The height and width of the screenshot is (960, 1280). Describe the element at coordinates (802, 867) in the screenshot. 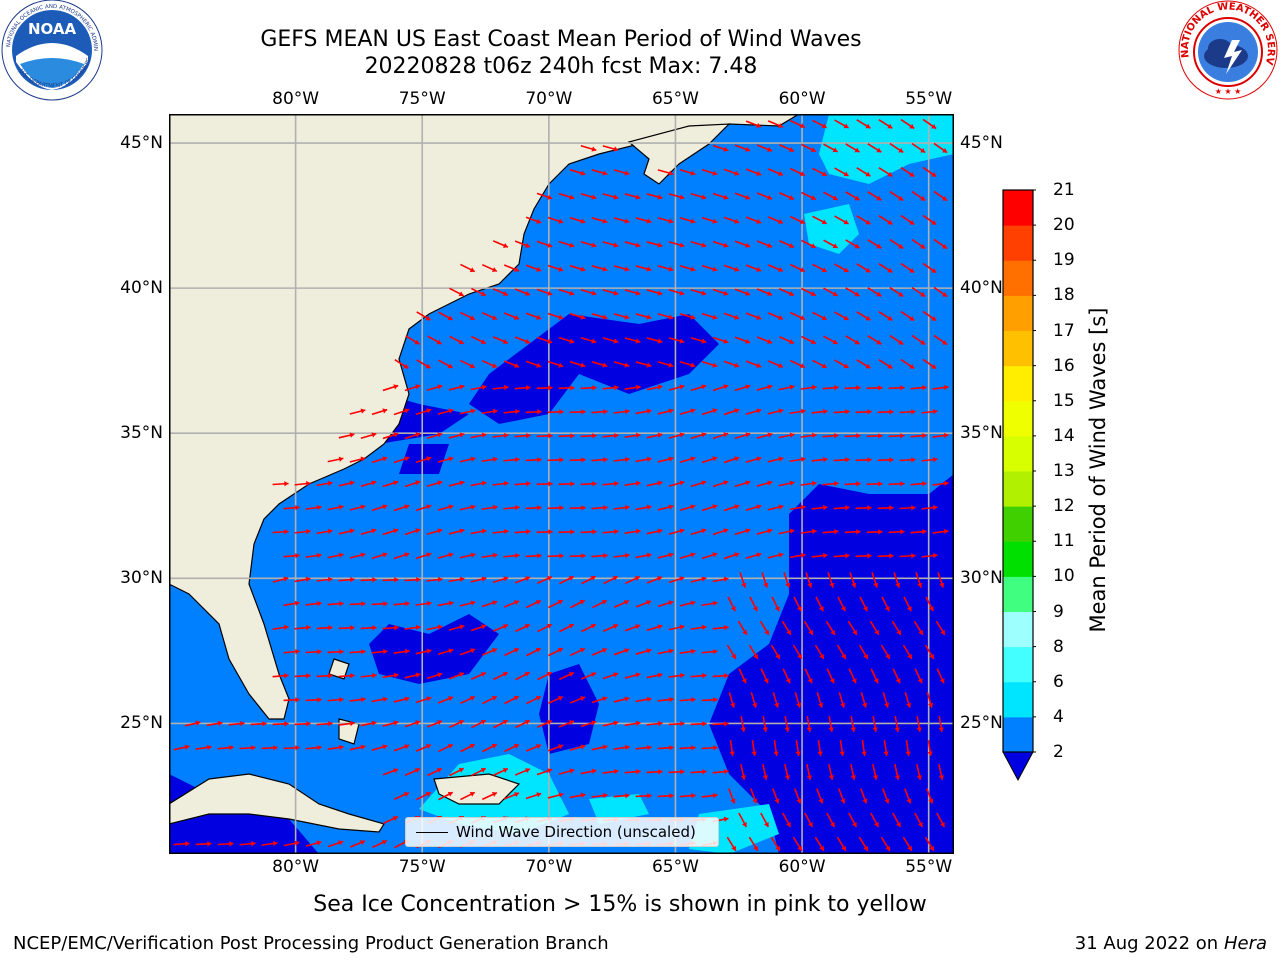

I see `lon-tick-label-bottom: 60°W` at that location.